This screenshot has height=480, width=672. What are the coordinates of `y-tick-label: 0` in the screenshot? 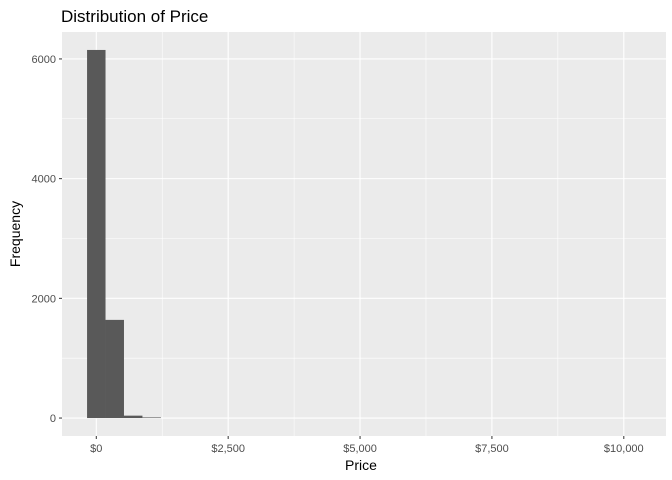 It's located at (53, 419).